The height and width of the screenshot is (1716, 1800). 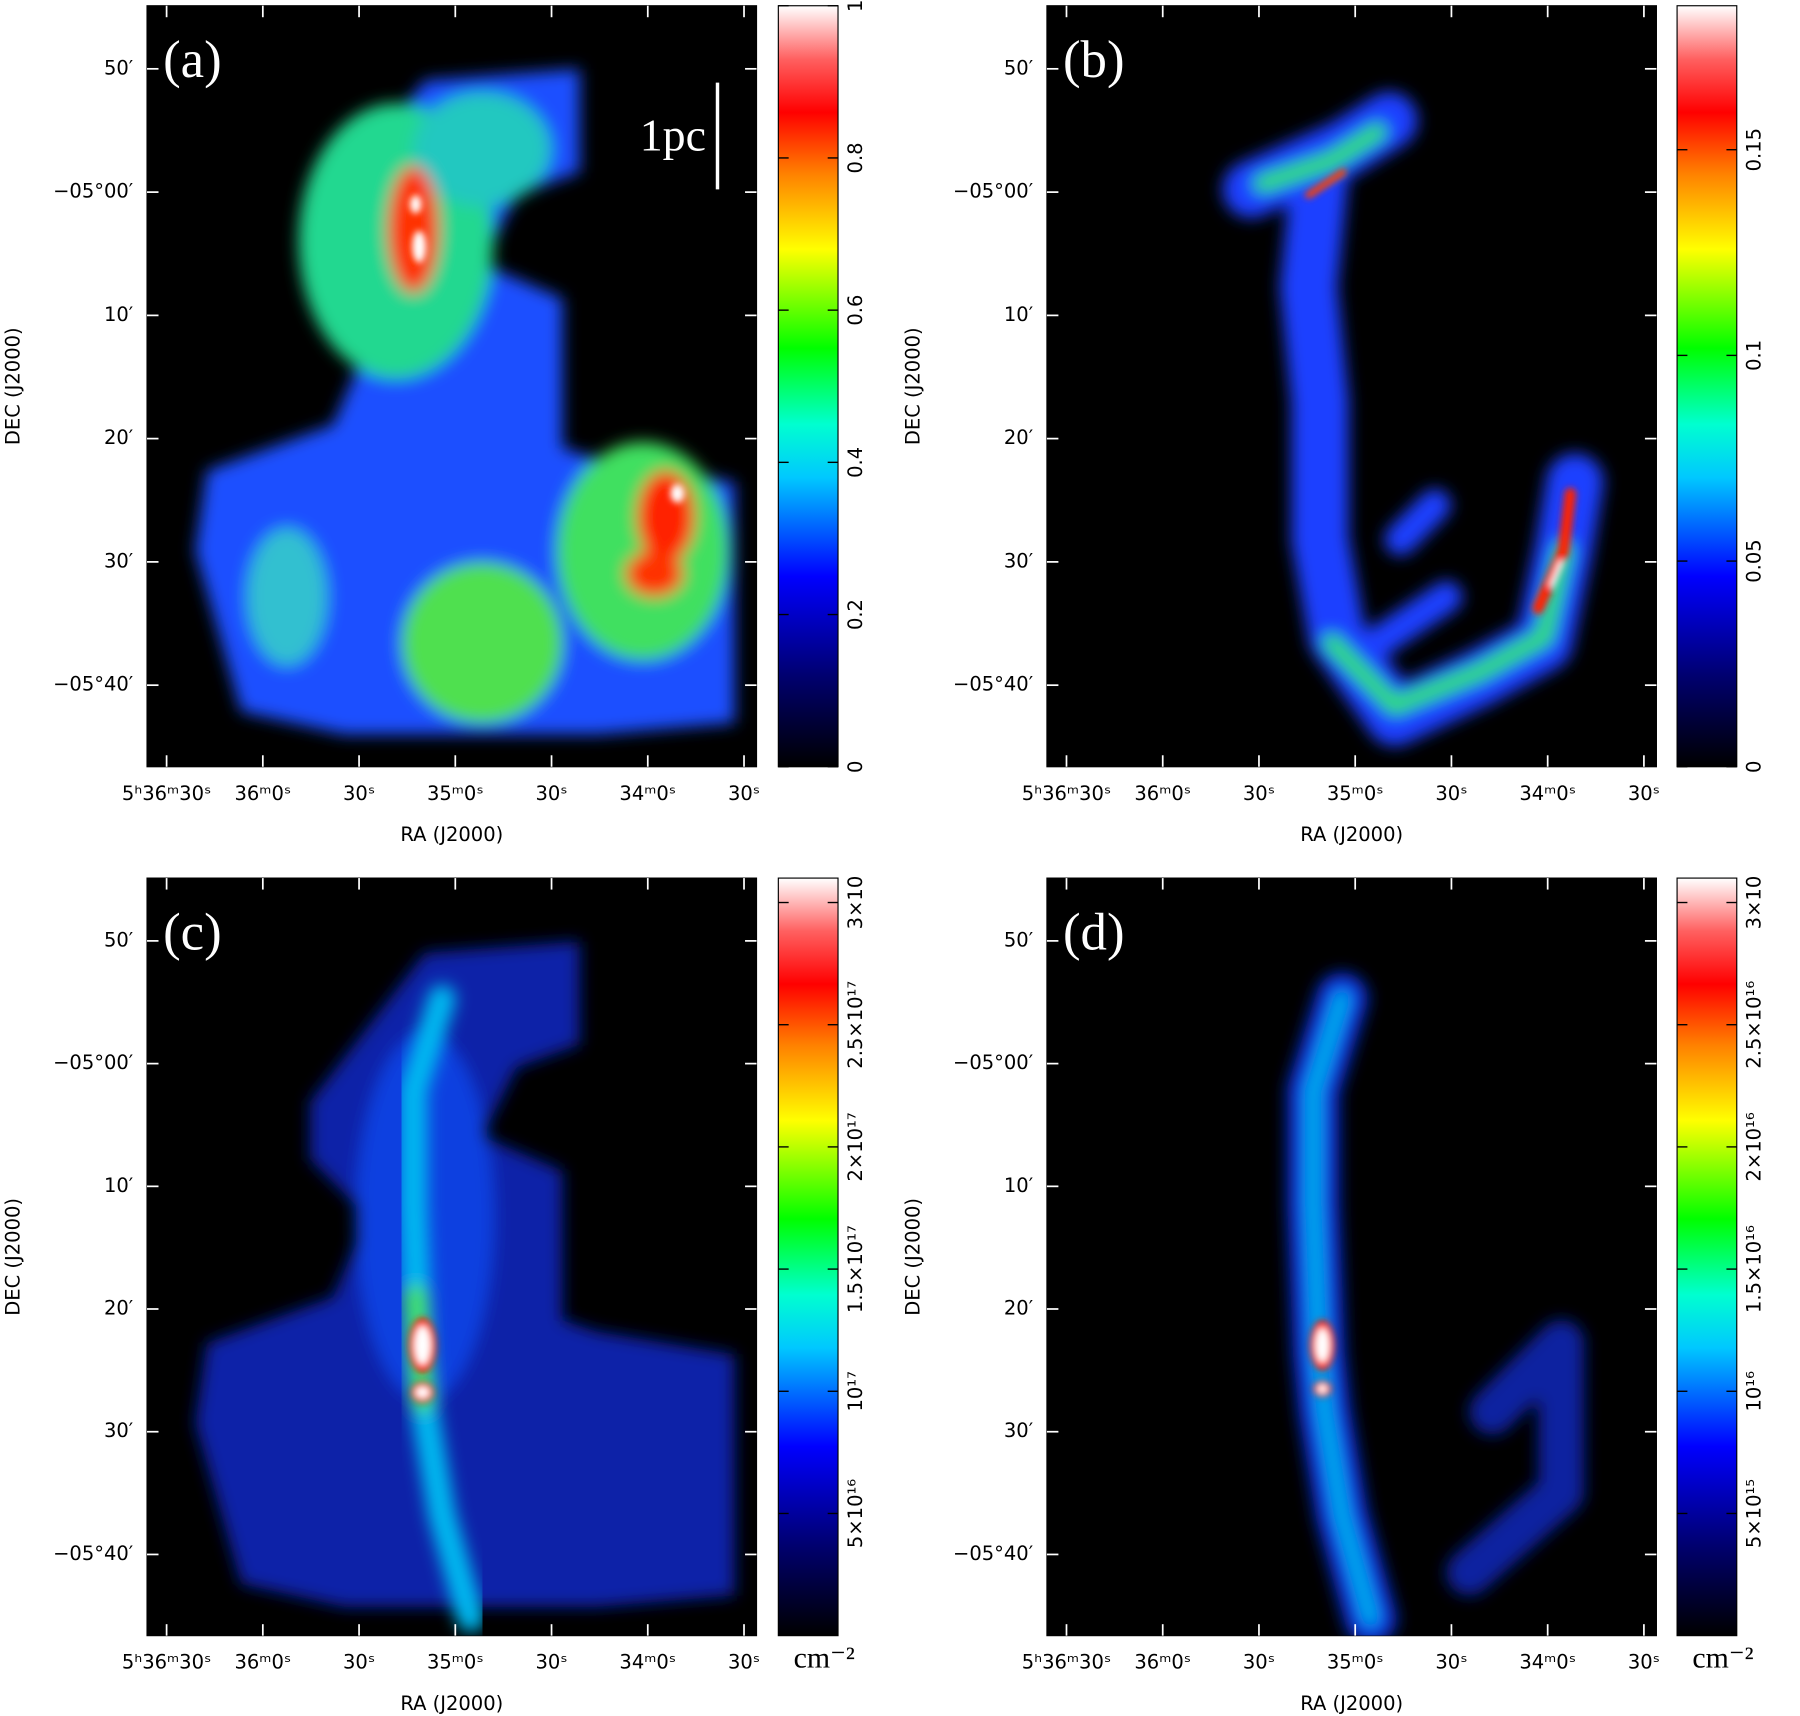 What do you see at coordinates (855, 1391) in the screenshot?
I see `colorbar-tick-label: 10¹⁷` at bounding box center [855, 1391].